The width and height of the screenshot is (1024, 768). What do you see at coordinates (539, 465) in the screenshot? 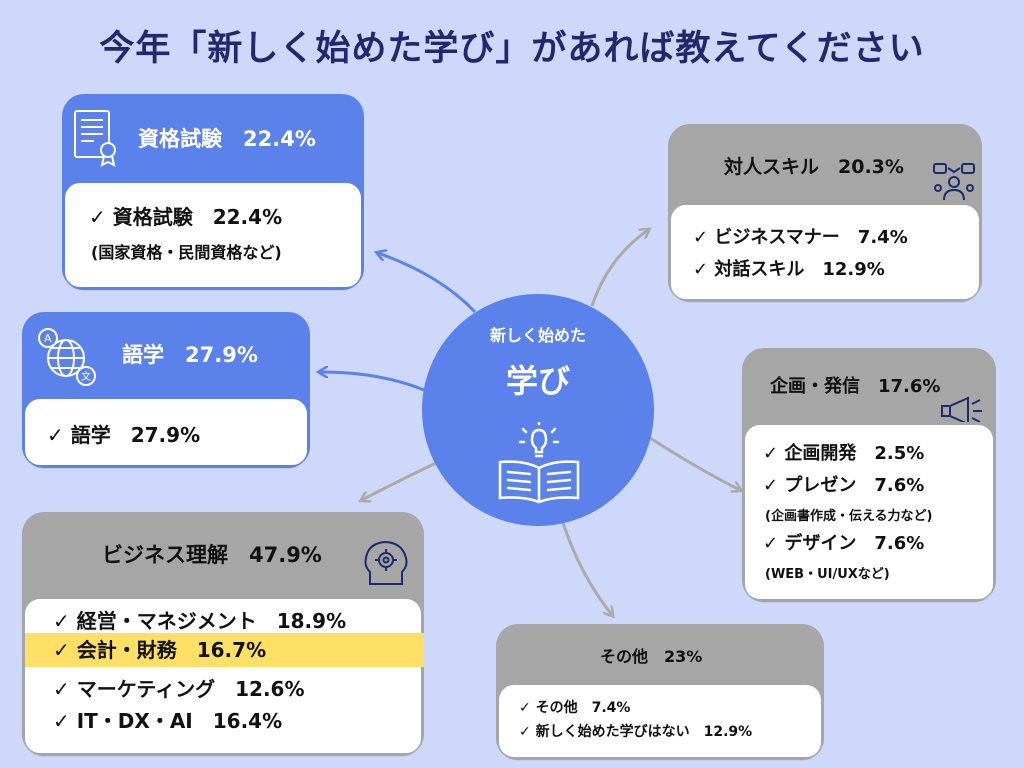
I see `open-book-lightbulb-icon` at bounding box center [539, 465].